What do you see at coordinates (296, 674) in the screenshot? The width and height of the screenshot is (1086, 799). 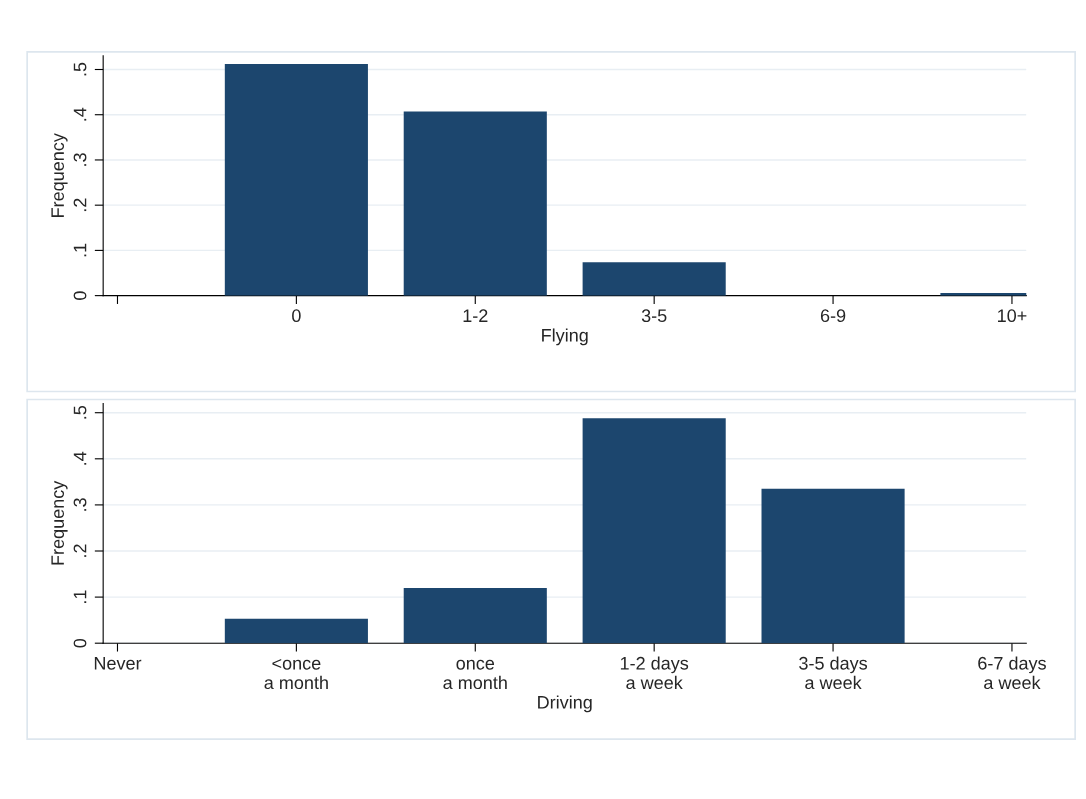 I see `x-tick-label: <once a month` at bounding box center [296, 674].